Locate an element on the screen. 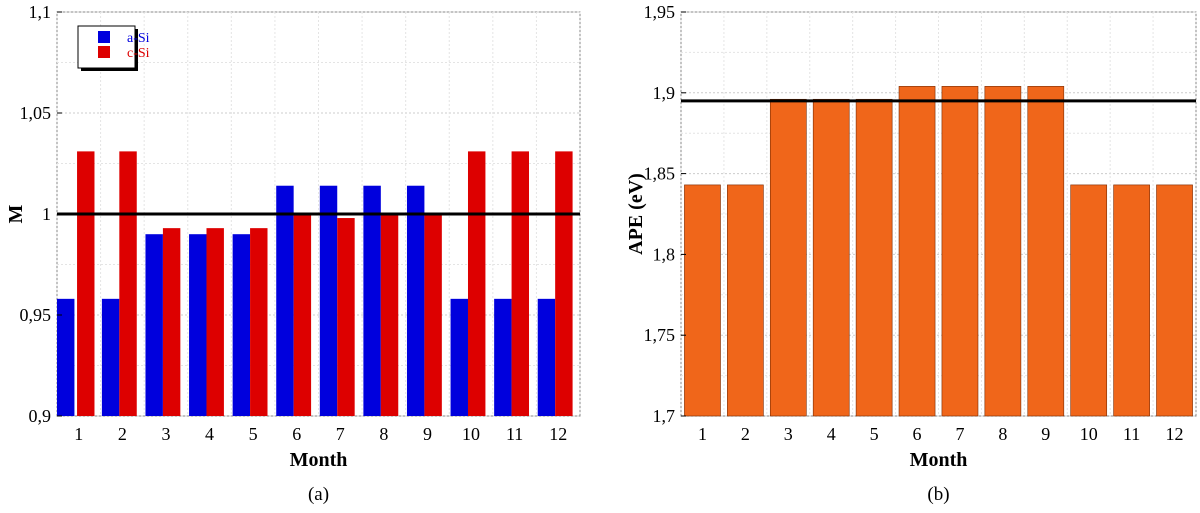  y-tick-label: 1,85 is located at coordinates (660, 174).